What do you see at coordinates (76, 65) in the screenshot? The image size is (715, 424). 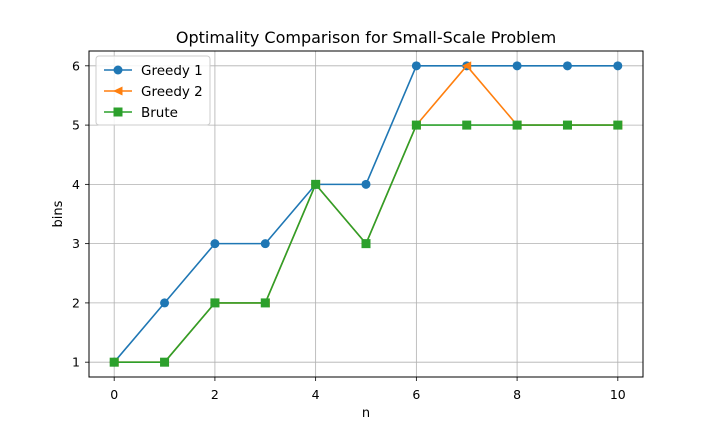 I see `y-tick-label: 6` at bounding box center [76, 65].